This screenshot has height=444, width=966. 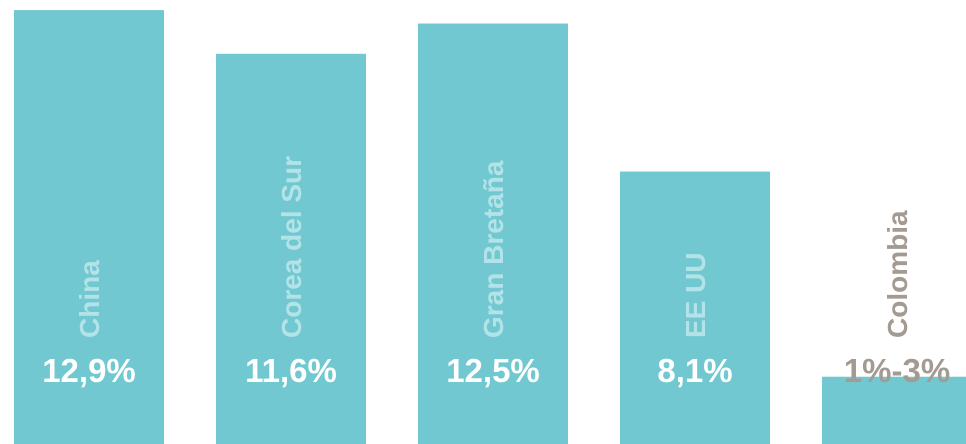 I want to click on value-label: 12,9%, so click(x=89, y=370).